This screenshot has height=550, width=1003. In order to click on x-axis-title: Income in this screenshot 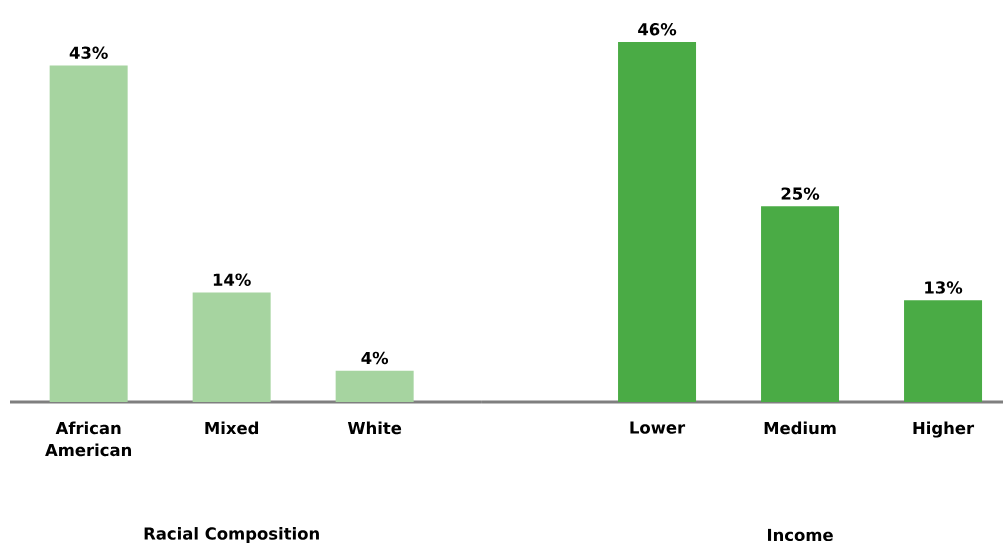, I will do `click(800, 535)`.